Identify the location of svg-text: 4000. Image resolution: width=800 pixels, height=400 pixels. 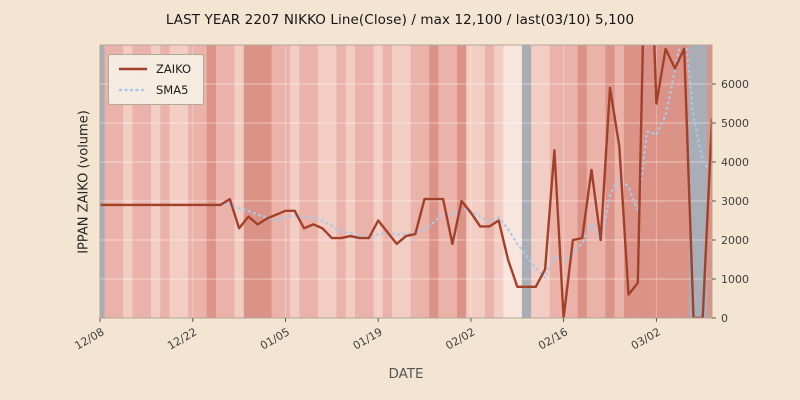
(735, 162).